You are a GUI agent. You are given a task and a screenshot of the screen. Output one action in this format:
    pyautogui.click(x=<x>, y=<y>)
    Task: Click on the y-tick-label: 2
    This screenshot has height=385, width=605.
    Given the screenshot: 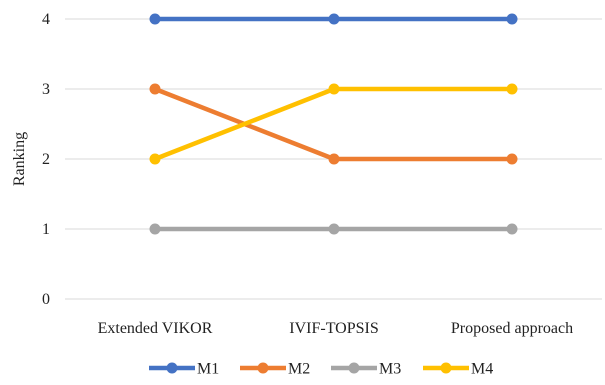 What is the action you would take?
    pyautogui.click(x=46, y=159)
    